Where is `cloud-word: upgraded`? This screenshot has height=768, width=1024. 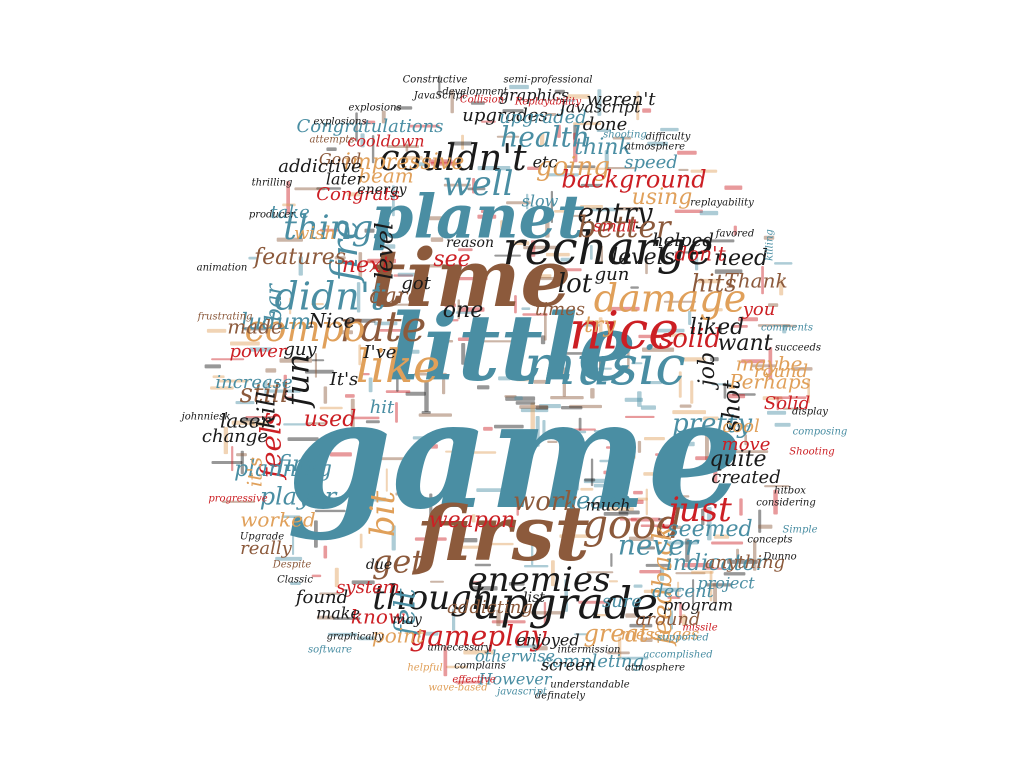 cloud-word: upgraded is located at coordinates (543, 117).